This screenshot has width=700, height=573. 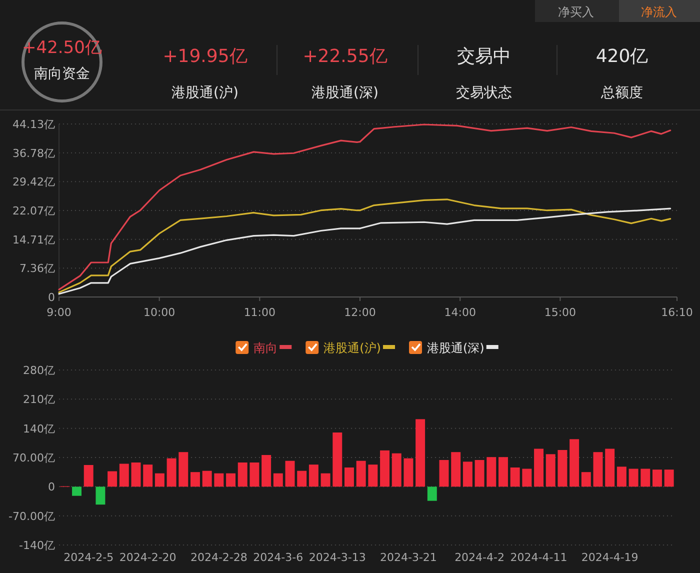 What do you see at coordinates (484, 93) in the screenshot?
I see `text: 交易状态` at bounding box center [484, 93].